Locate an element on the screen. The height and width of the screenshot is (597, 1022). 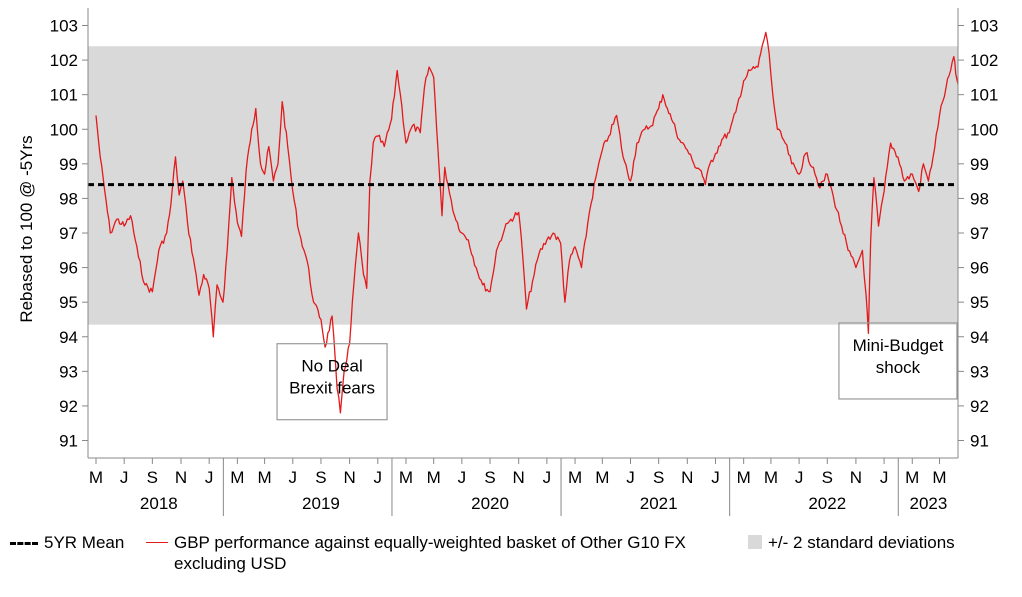
series-line-swatch is located at coordinates (157, 542).